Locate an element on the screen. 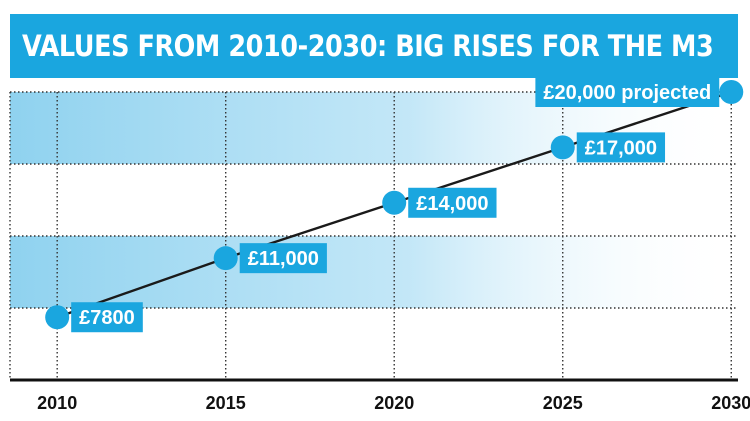 Image resolution: width=750 pixels, height=421 pixels. data-label-text: £17,000 is located at coordinates (621, 148).